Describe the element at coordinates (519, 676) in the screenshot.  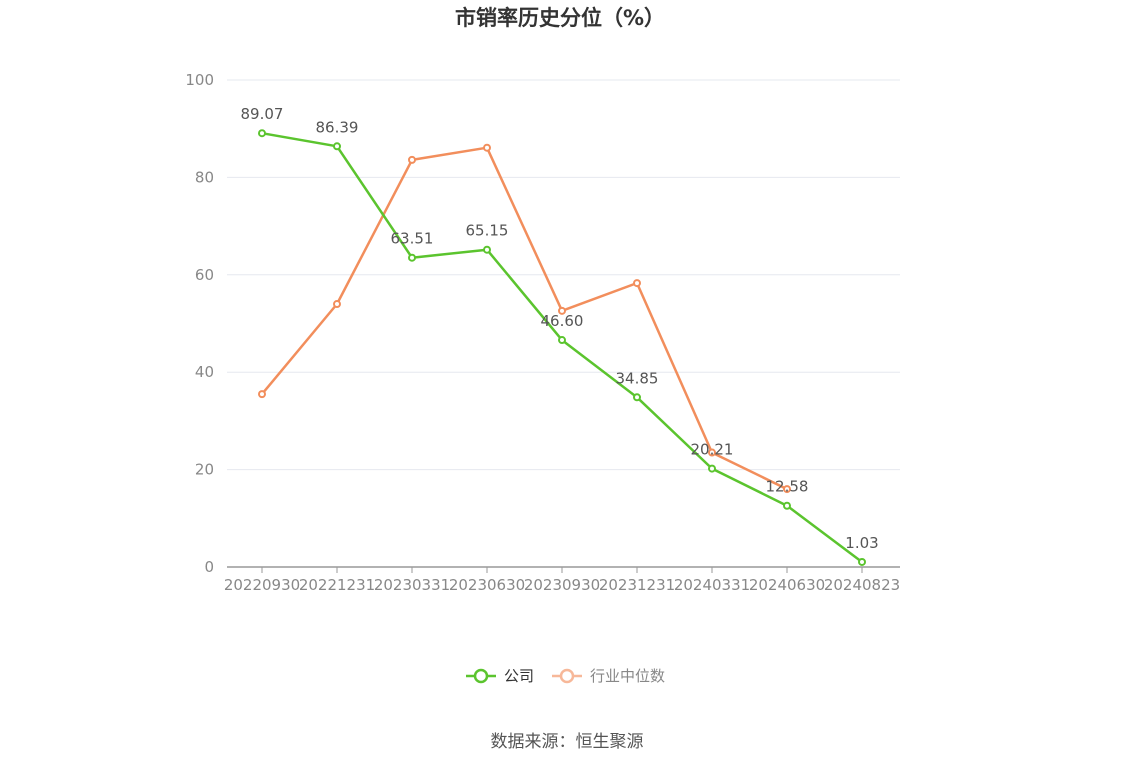
I see `legend-label: 公司` at that location.